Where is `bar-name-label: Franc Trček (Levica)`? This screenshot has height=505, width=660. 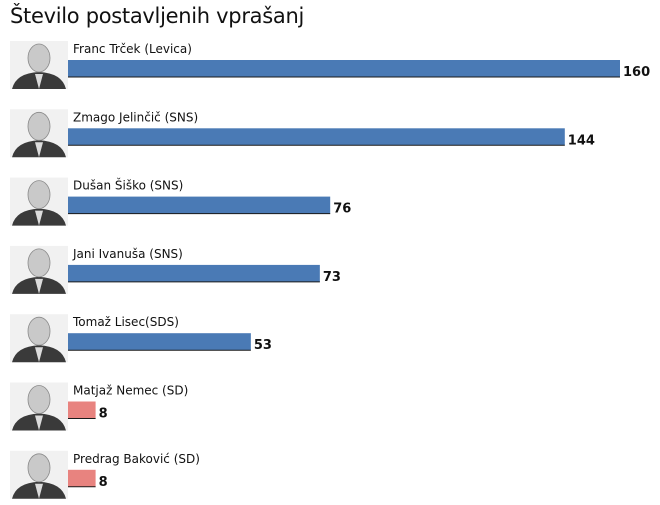
bar-name-label: Franc Trček (Levica) is located at coordinates (132, 49).